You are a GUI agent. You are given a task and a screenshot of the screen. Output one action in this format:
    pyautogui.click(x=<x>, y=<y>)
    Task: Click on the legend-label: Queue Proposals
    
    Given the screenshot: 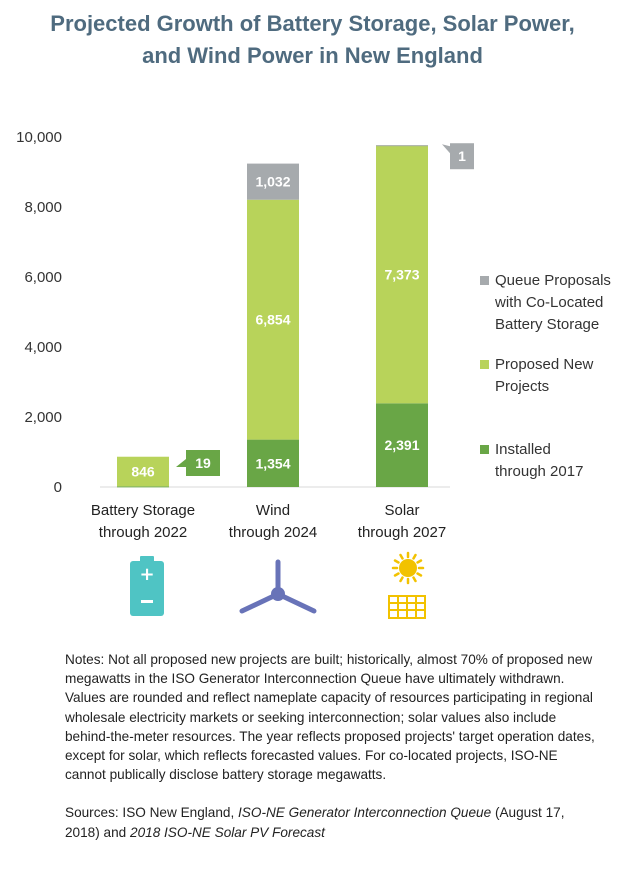 What is the action you would take?
    pyautogui.click(x=553, y=280)
    